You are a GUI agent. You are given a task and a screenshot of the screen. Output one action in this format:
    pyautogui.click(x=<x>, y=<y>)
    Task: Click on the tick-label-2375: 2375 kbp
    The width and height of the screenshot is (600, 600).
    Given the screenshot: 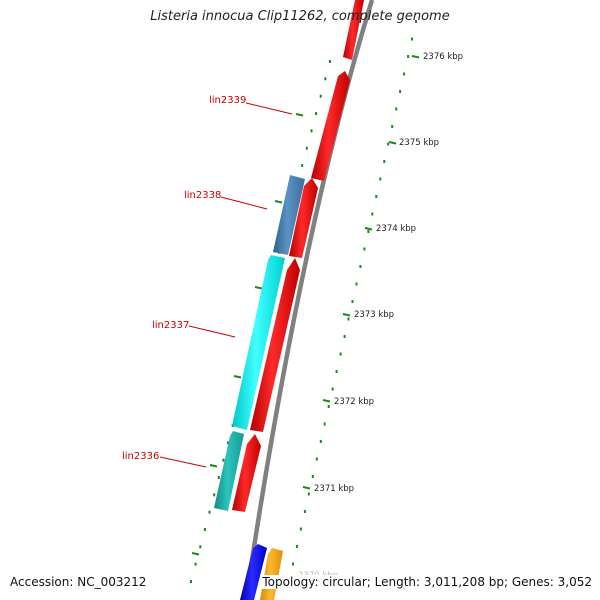 What is the action you would take?
    pyautogui.click(x=419, y=143)
    